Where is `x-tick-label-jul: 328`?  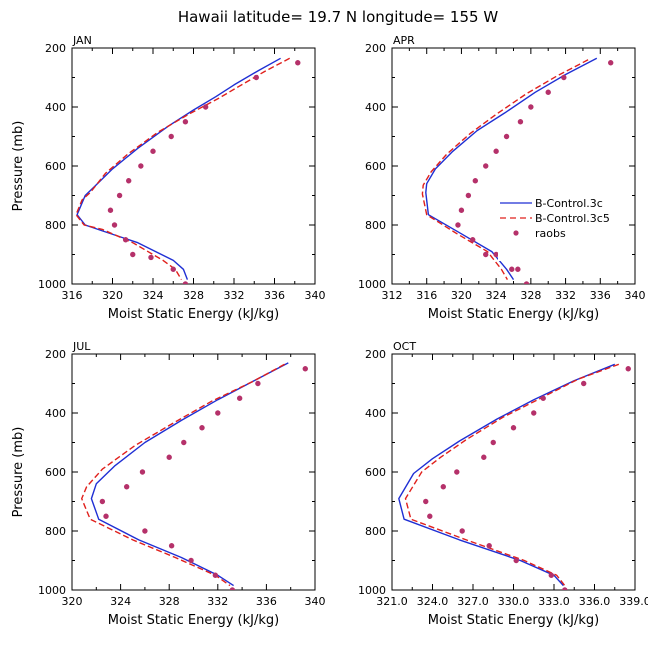
x-tick-label-jul: 328 is located at coordinates (169, 601).